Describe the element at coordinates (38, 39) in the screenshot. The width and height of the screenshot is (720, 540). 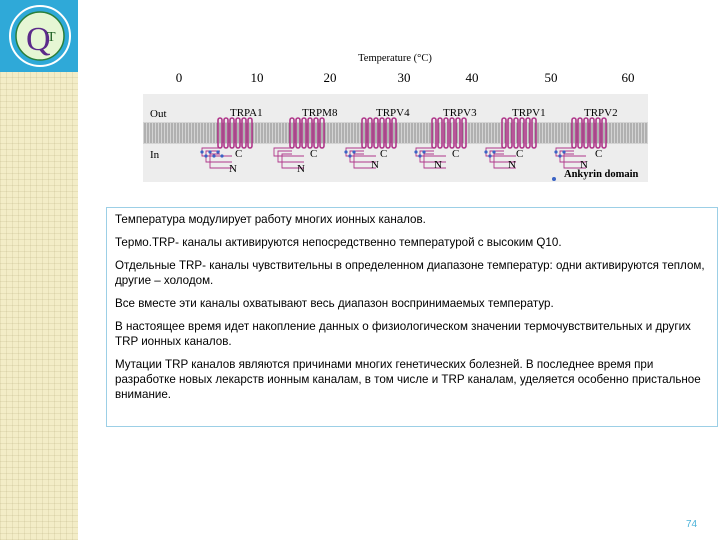
I see `logo-letter: Q` at that location.